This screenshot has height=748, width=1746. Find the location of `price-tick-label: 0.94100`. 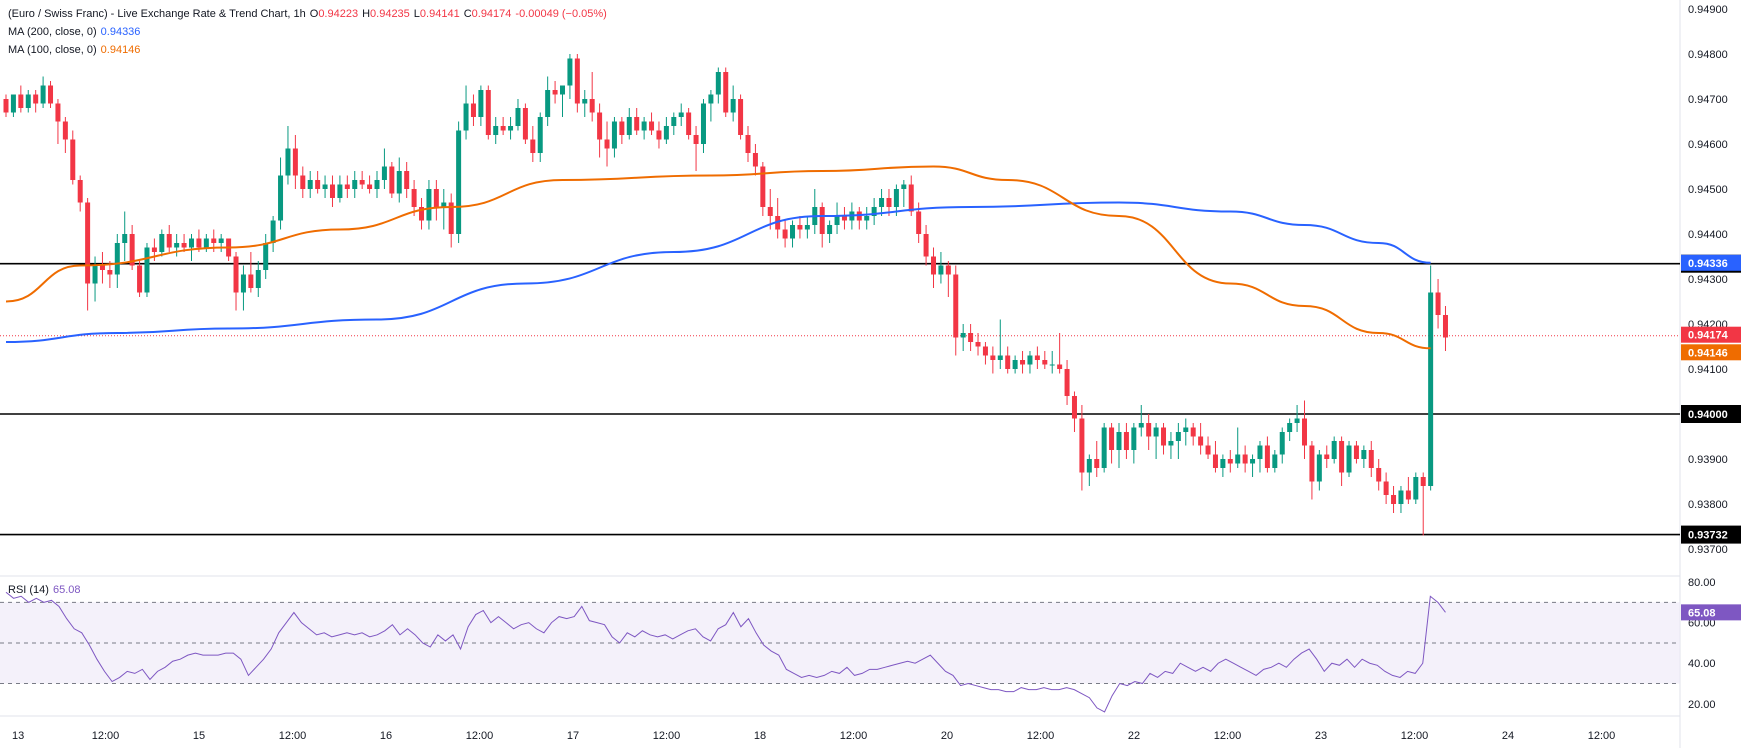

price-tick-label: 0.94100 is located at coordinates (1708, 370).